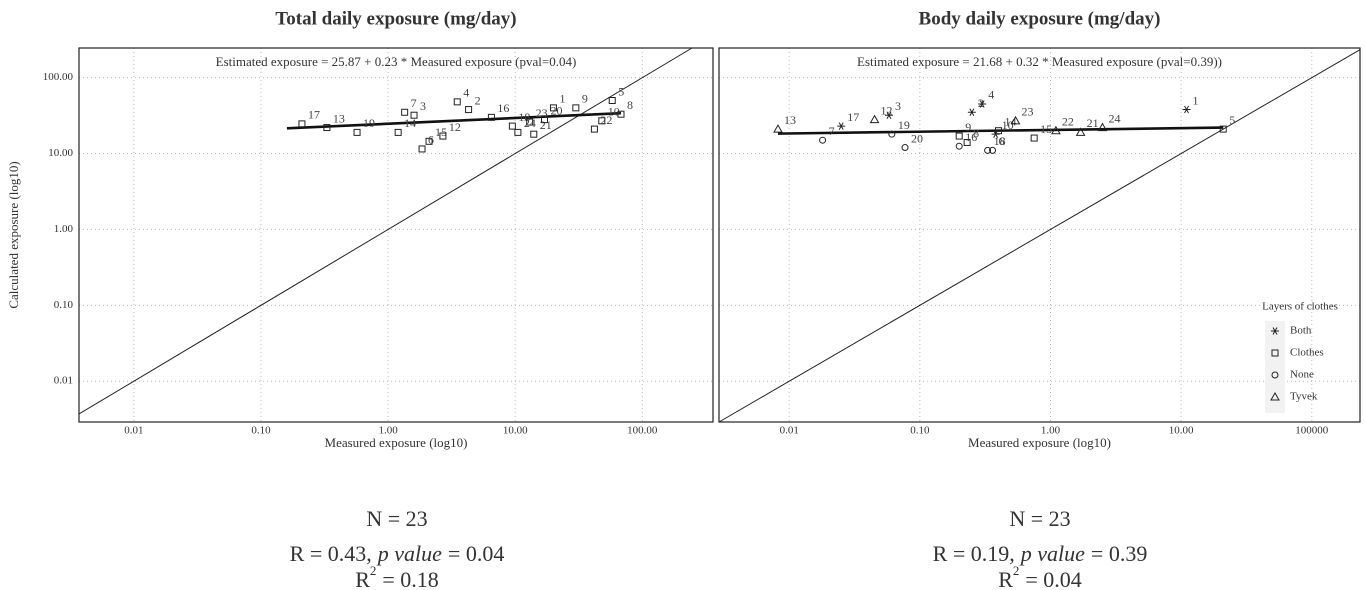  I want to click on chart-title: Body daily exposure (mg/day), so click(1040, 18).